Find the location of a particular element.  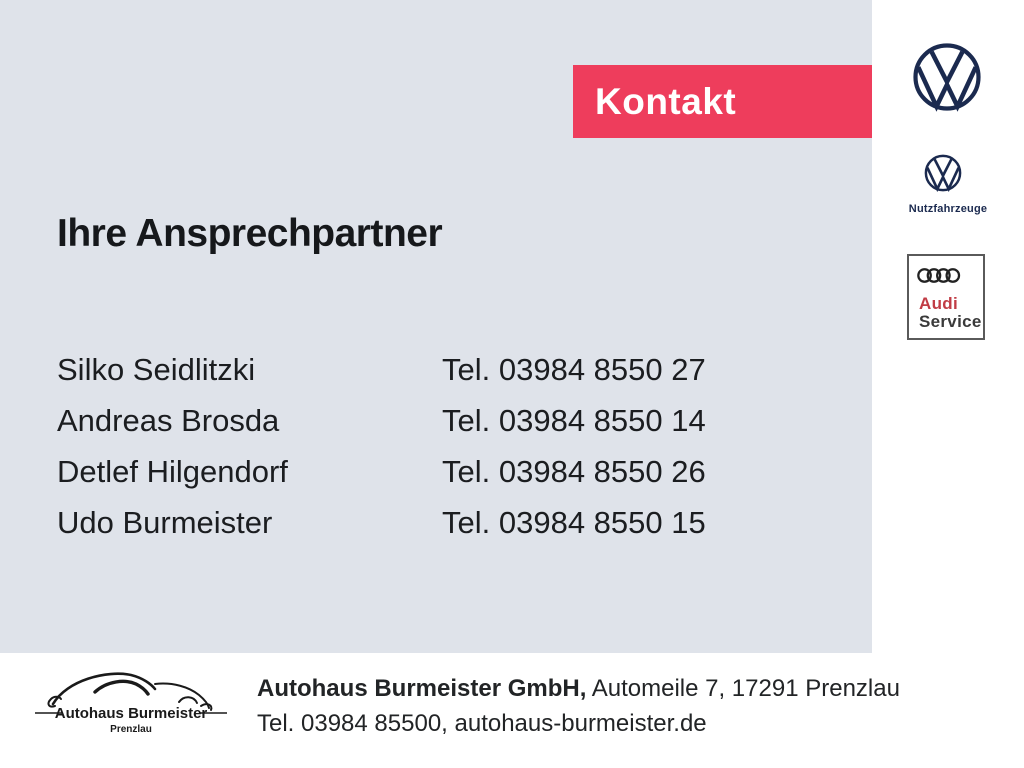

footer-logo-city: Prenzlau is located at coordinates (131, 729).